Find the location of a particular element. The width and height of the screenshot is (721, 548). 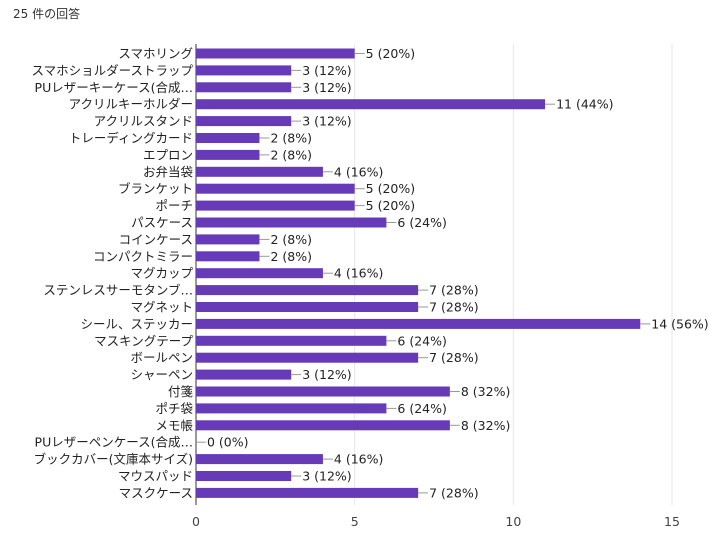

x-tick-label: 5 is located at coordinates (355, 521).